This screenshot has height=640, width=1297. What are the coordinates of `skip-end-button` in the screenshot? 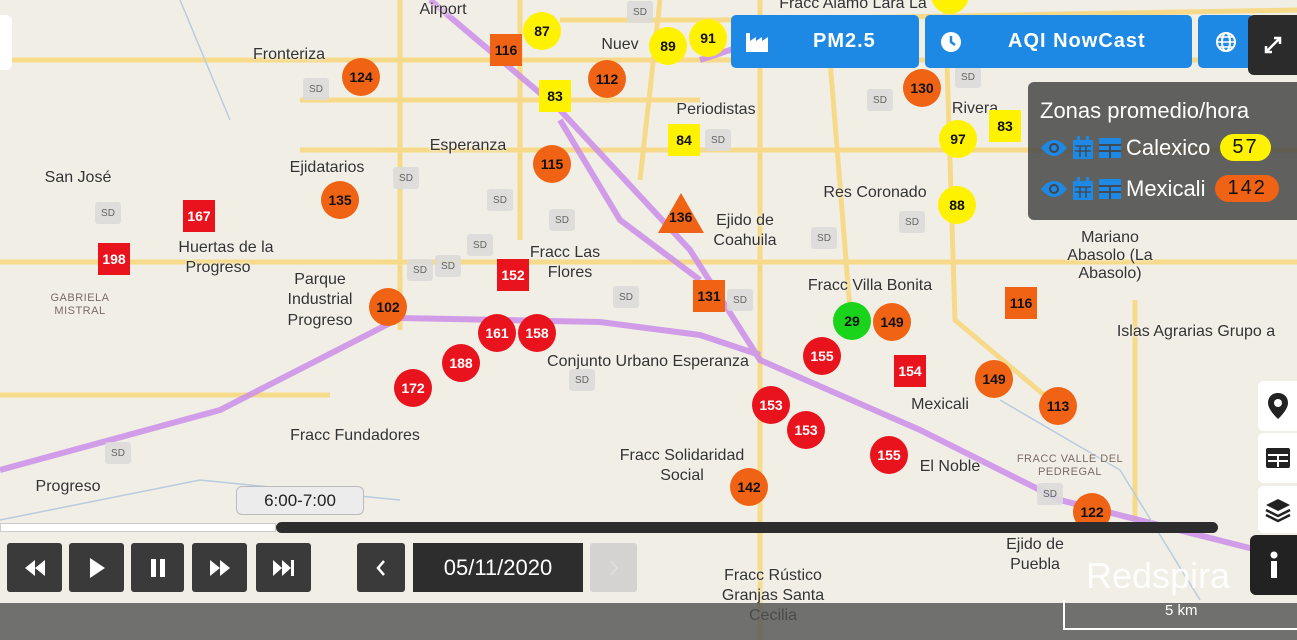 It's located at (283, 567).